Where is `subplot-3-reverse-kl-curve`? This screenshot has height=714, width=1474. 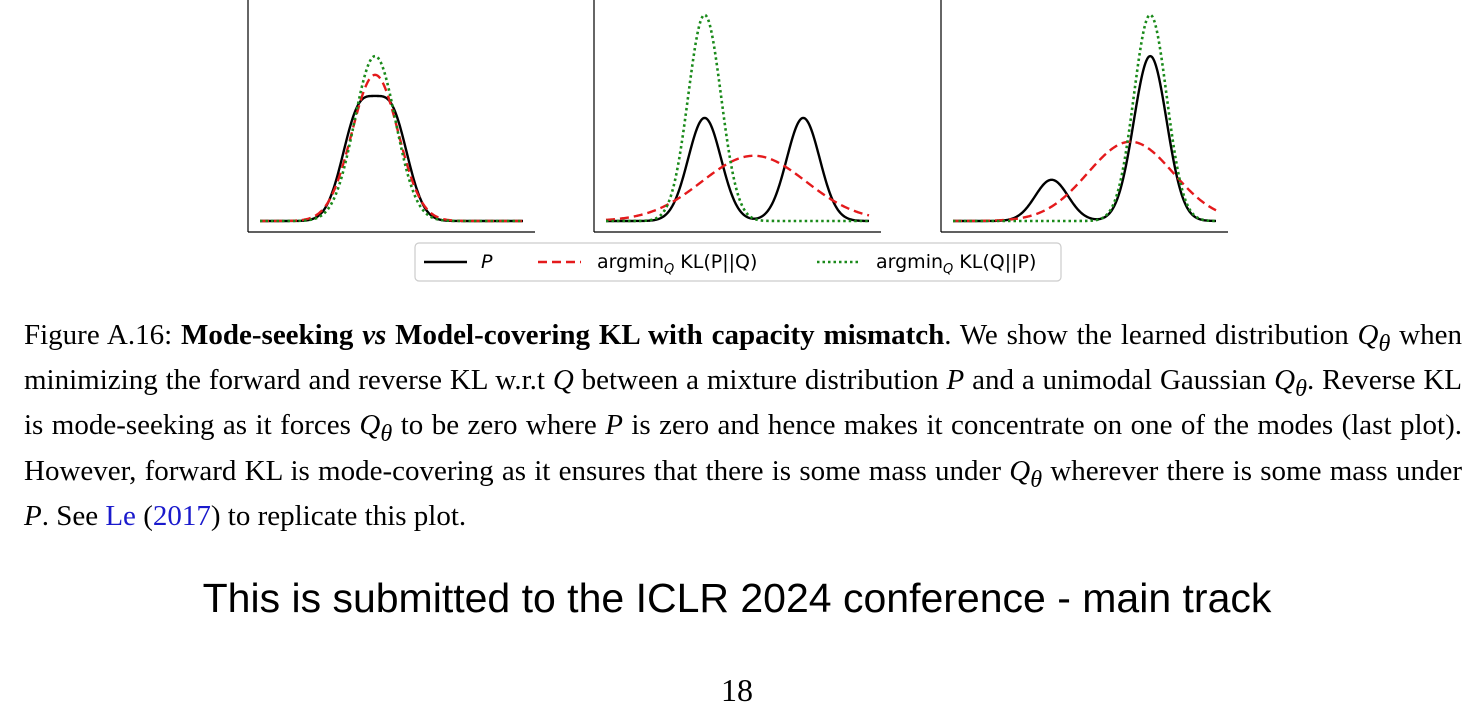
subplot-3-reverse-kl-curve is located at coordinates (1085, 118).